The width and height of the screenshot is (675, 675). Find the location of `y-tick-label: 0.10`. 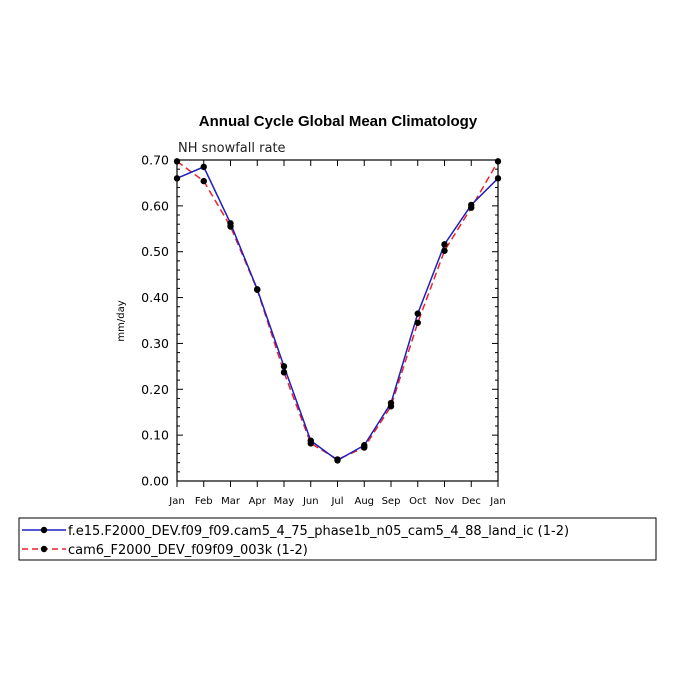

y-tick-label: 0.10 is located at coordinates (155, 435).